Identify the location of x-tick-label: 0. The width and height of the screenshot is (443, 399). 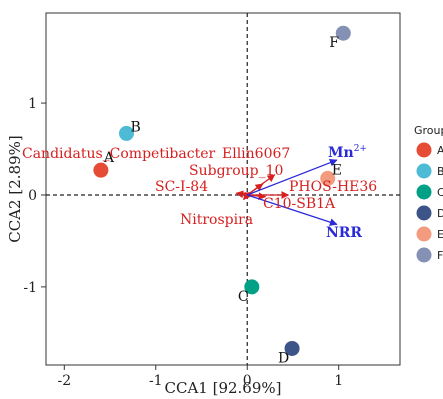
(247, 381).